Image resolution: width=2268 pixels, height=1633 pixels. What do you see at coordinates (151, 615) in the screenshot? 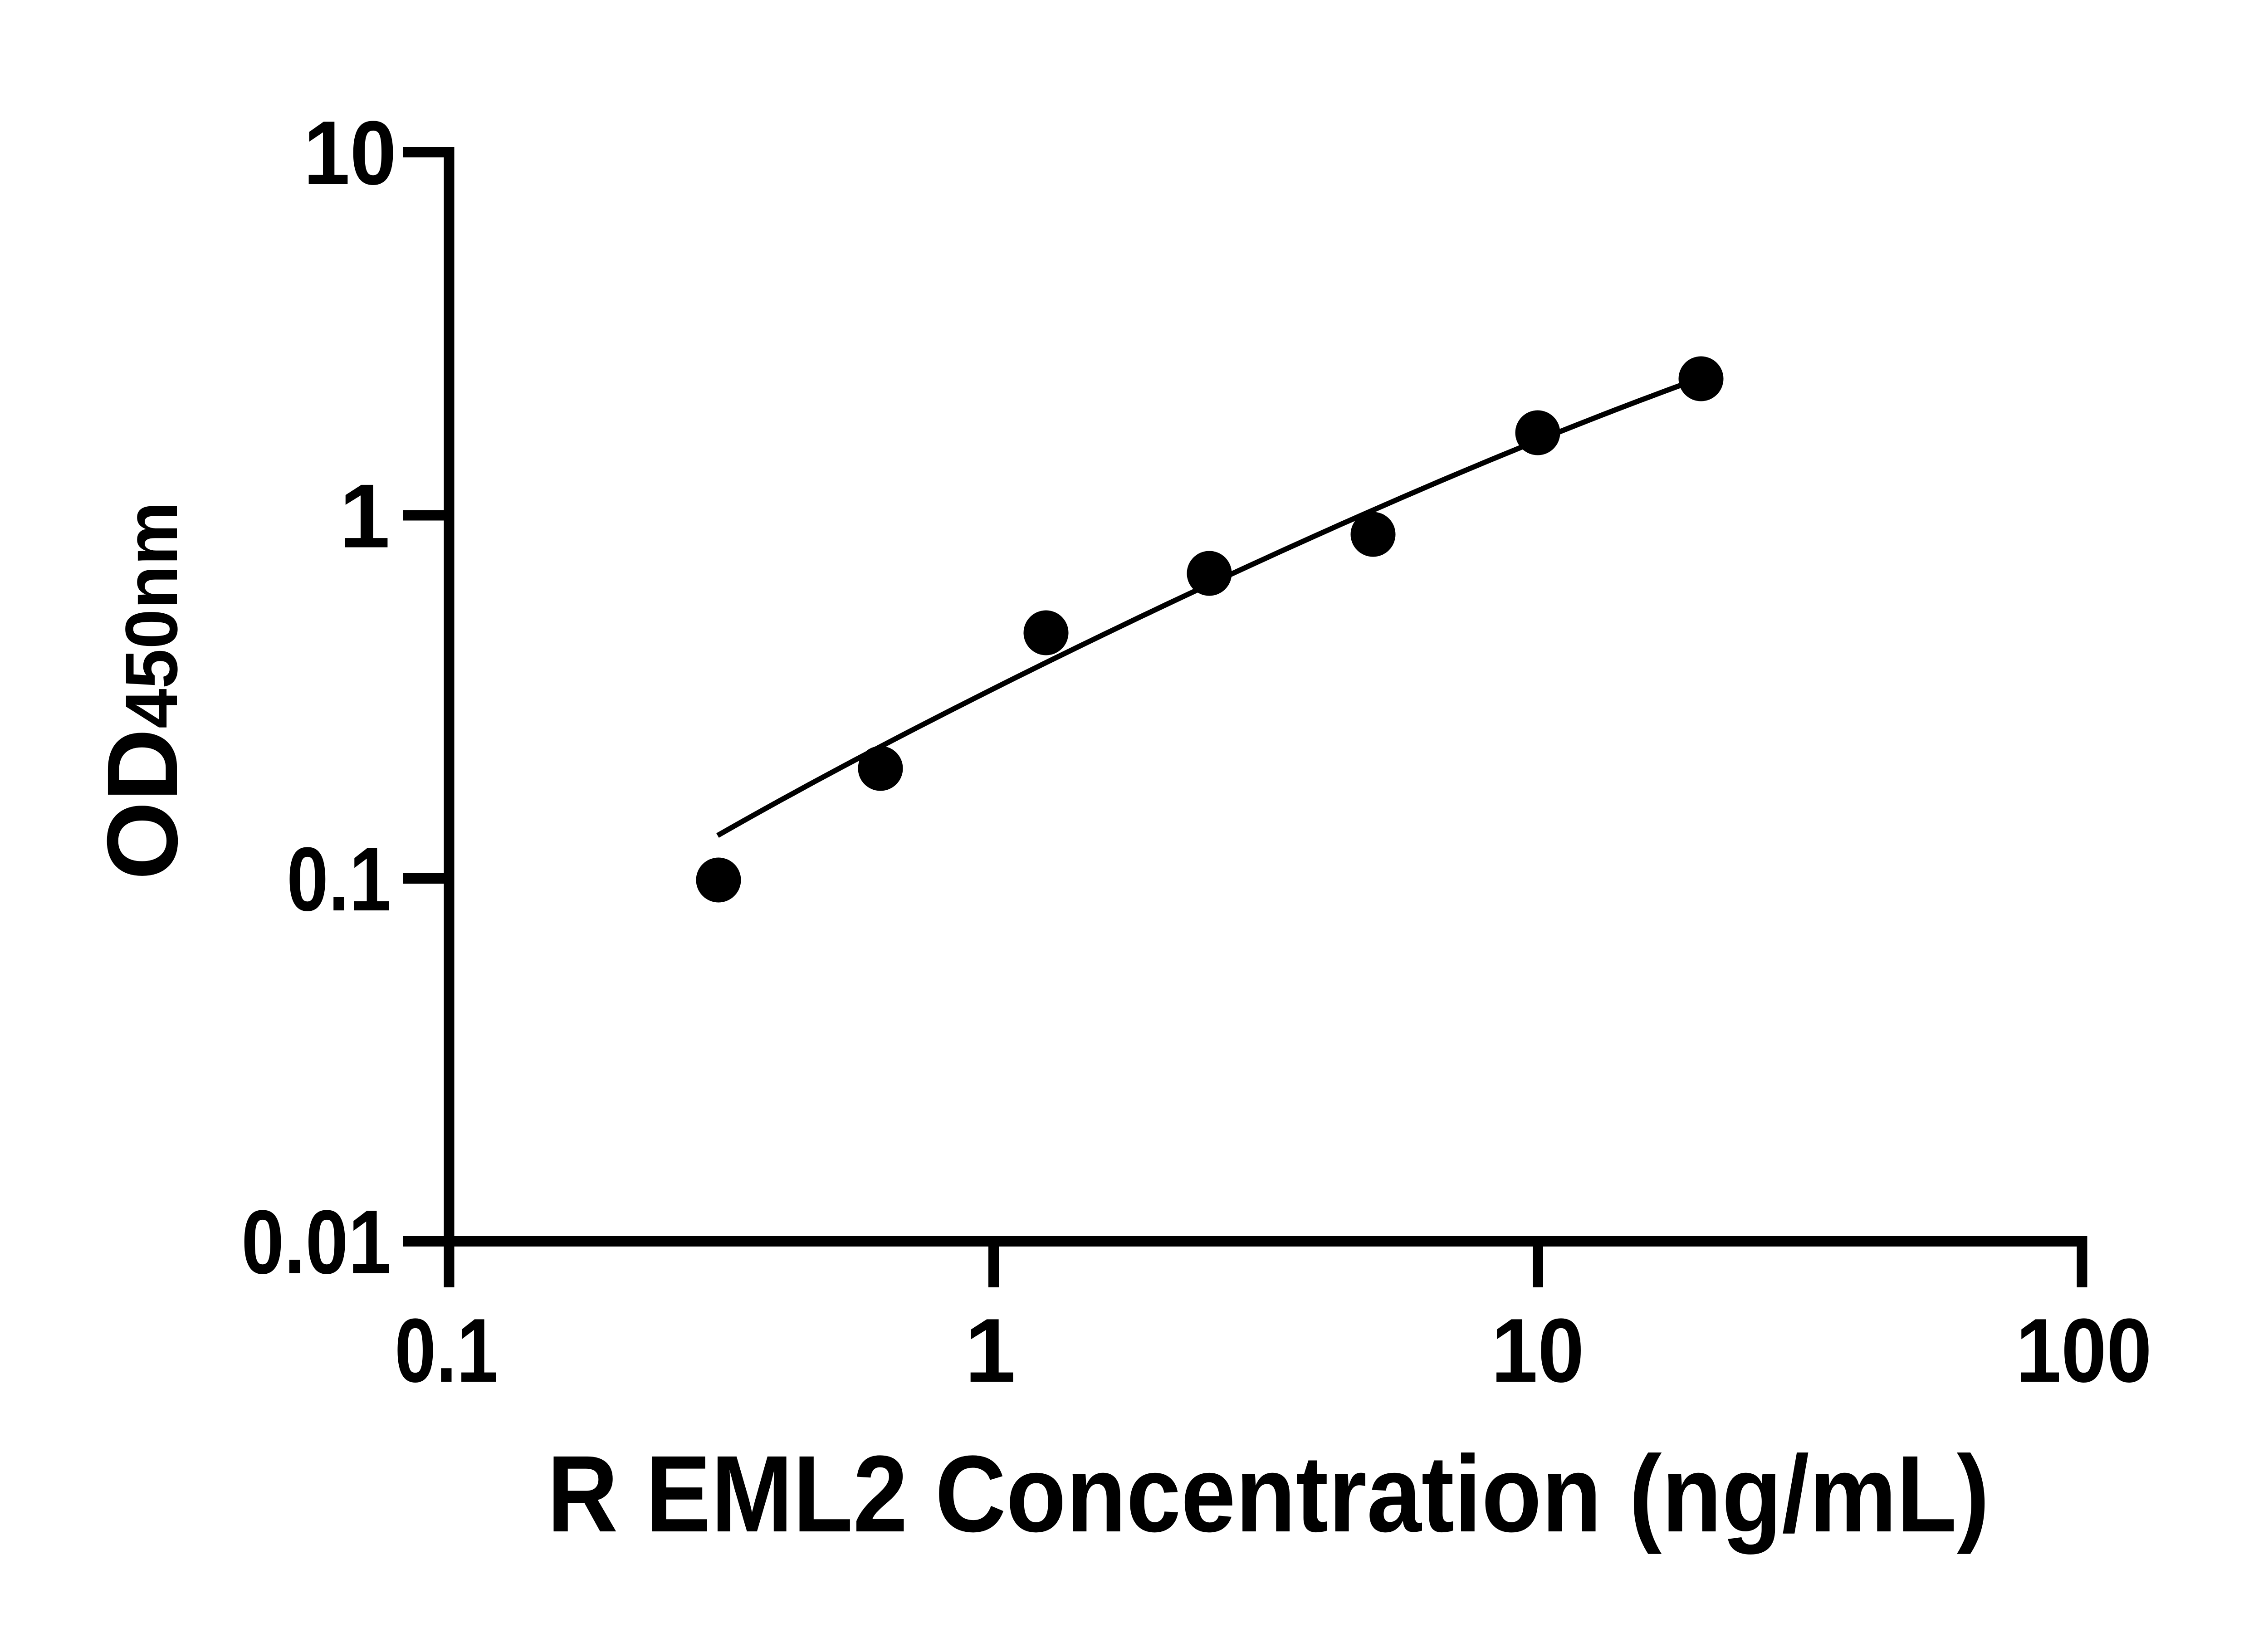
I see `svg-text: 450nm` at bounding box center [151, 615].